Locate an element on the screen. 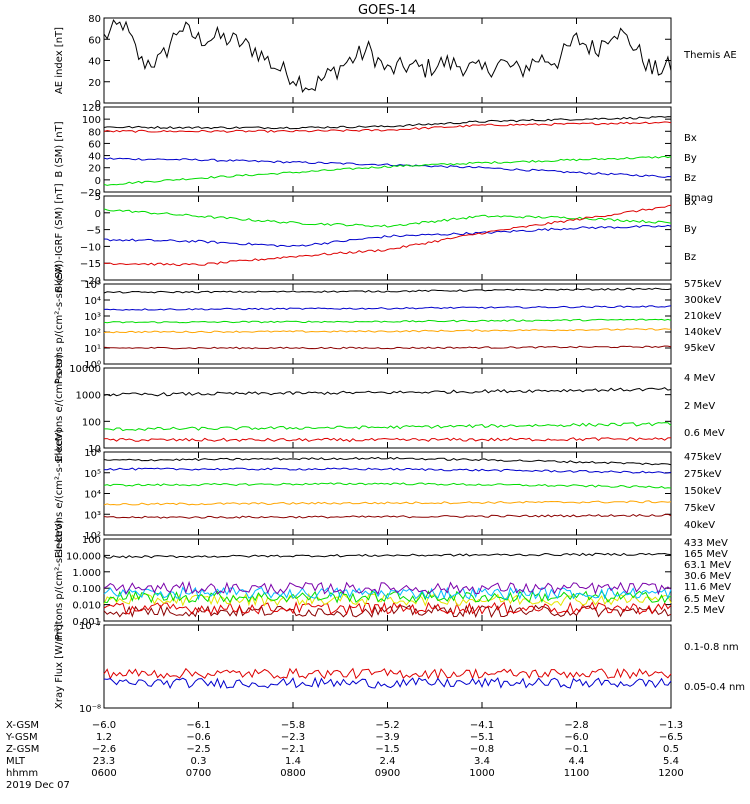 The image size is (750, 804). y-axis-label: AE index [nT] is located at coordinates (59, 60).